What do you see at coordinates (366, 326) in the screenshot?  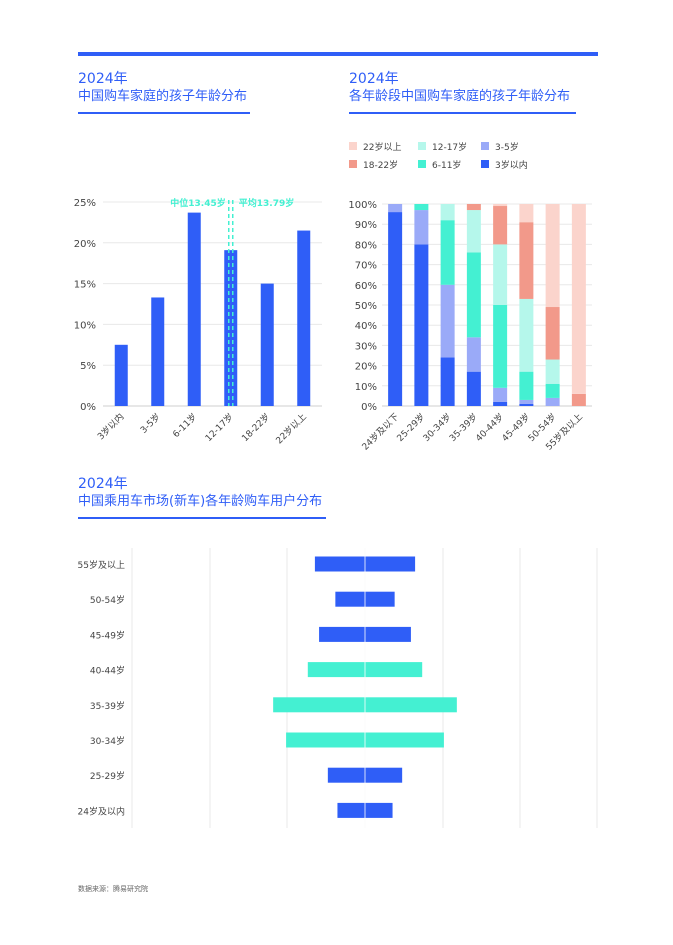 I see `y-tick-label: 40%` at bounding box center [366, 326].